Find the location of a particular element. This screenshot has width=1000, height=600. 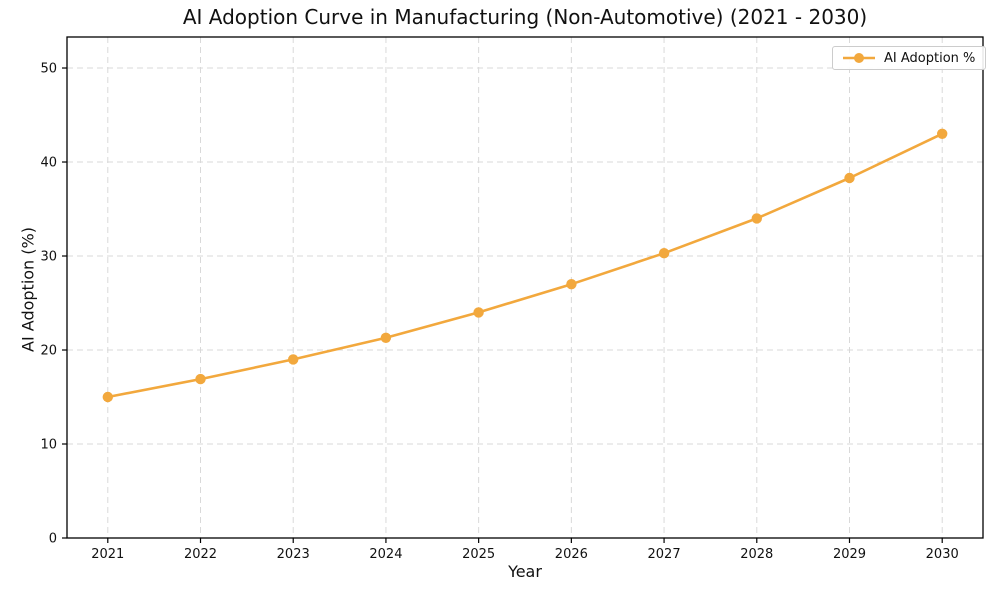

y-axis-label: AI Adoption (%) is located at coordinates (28, 289).